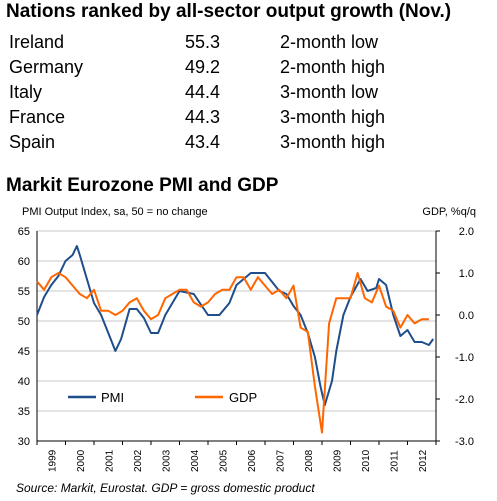 Image resolution: width=497 pixels, height=501 pixels. Describe the element at coordinates (309, 460) in the screenshot. I see `x-tick-label: 2008` at that location.